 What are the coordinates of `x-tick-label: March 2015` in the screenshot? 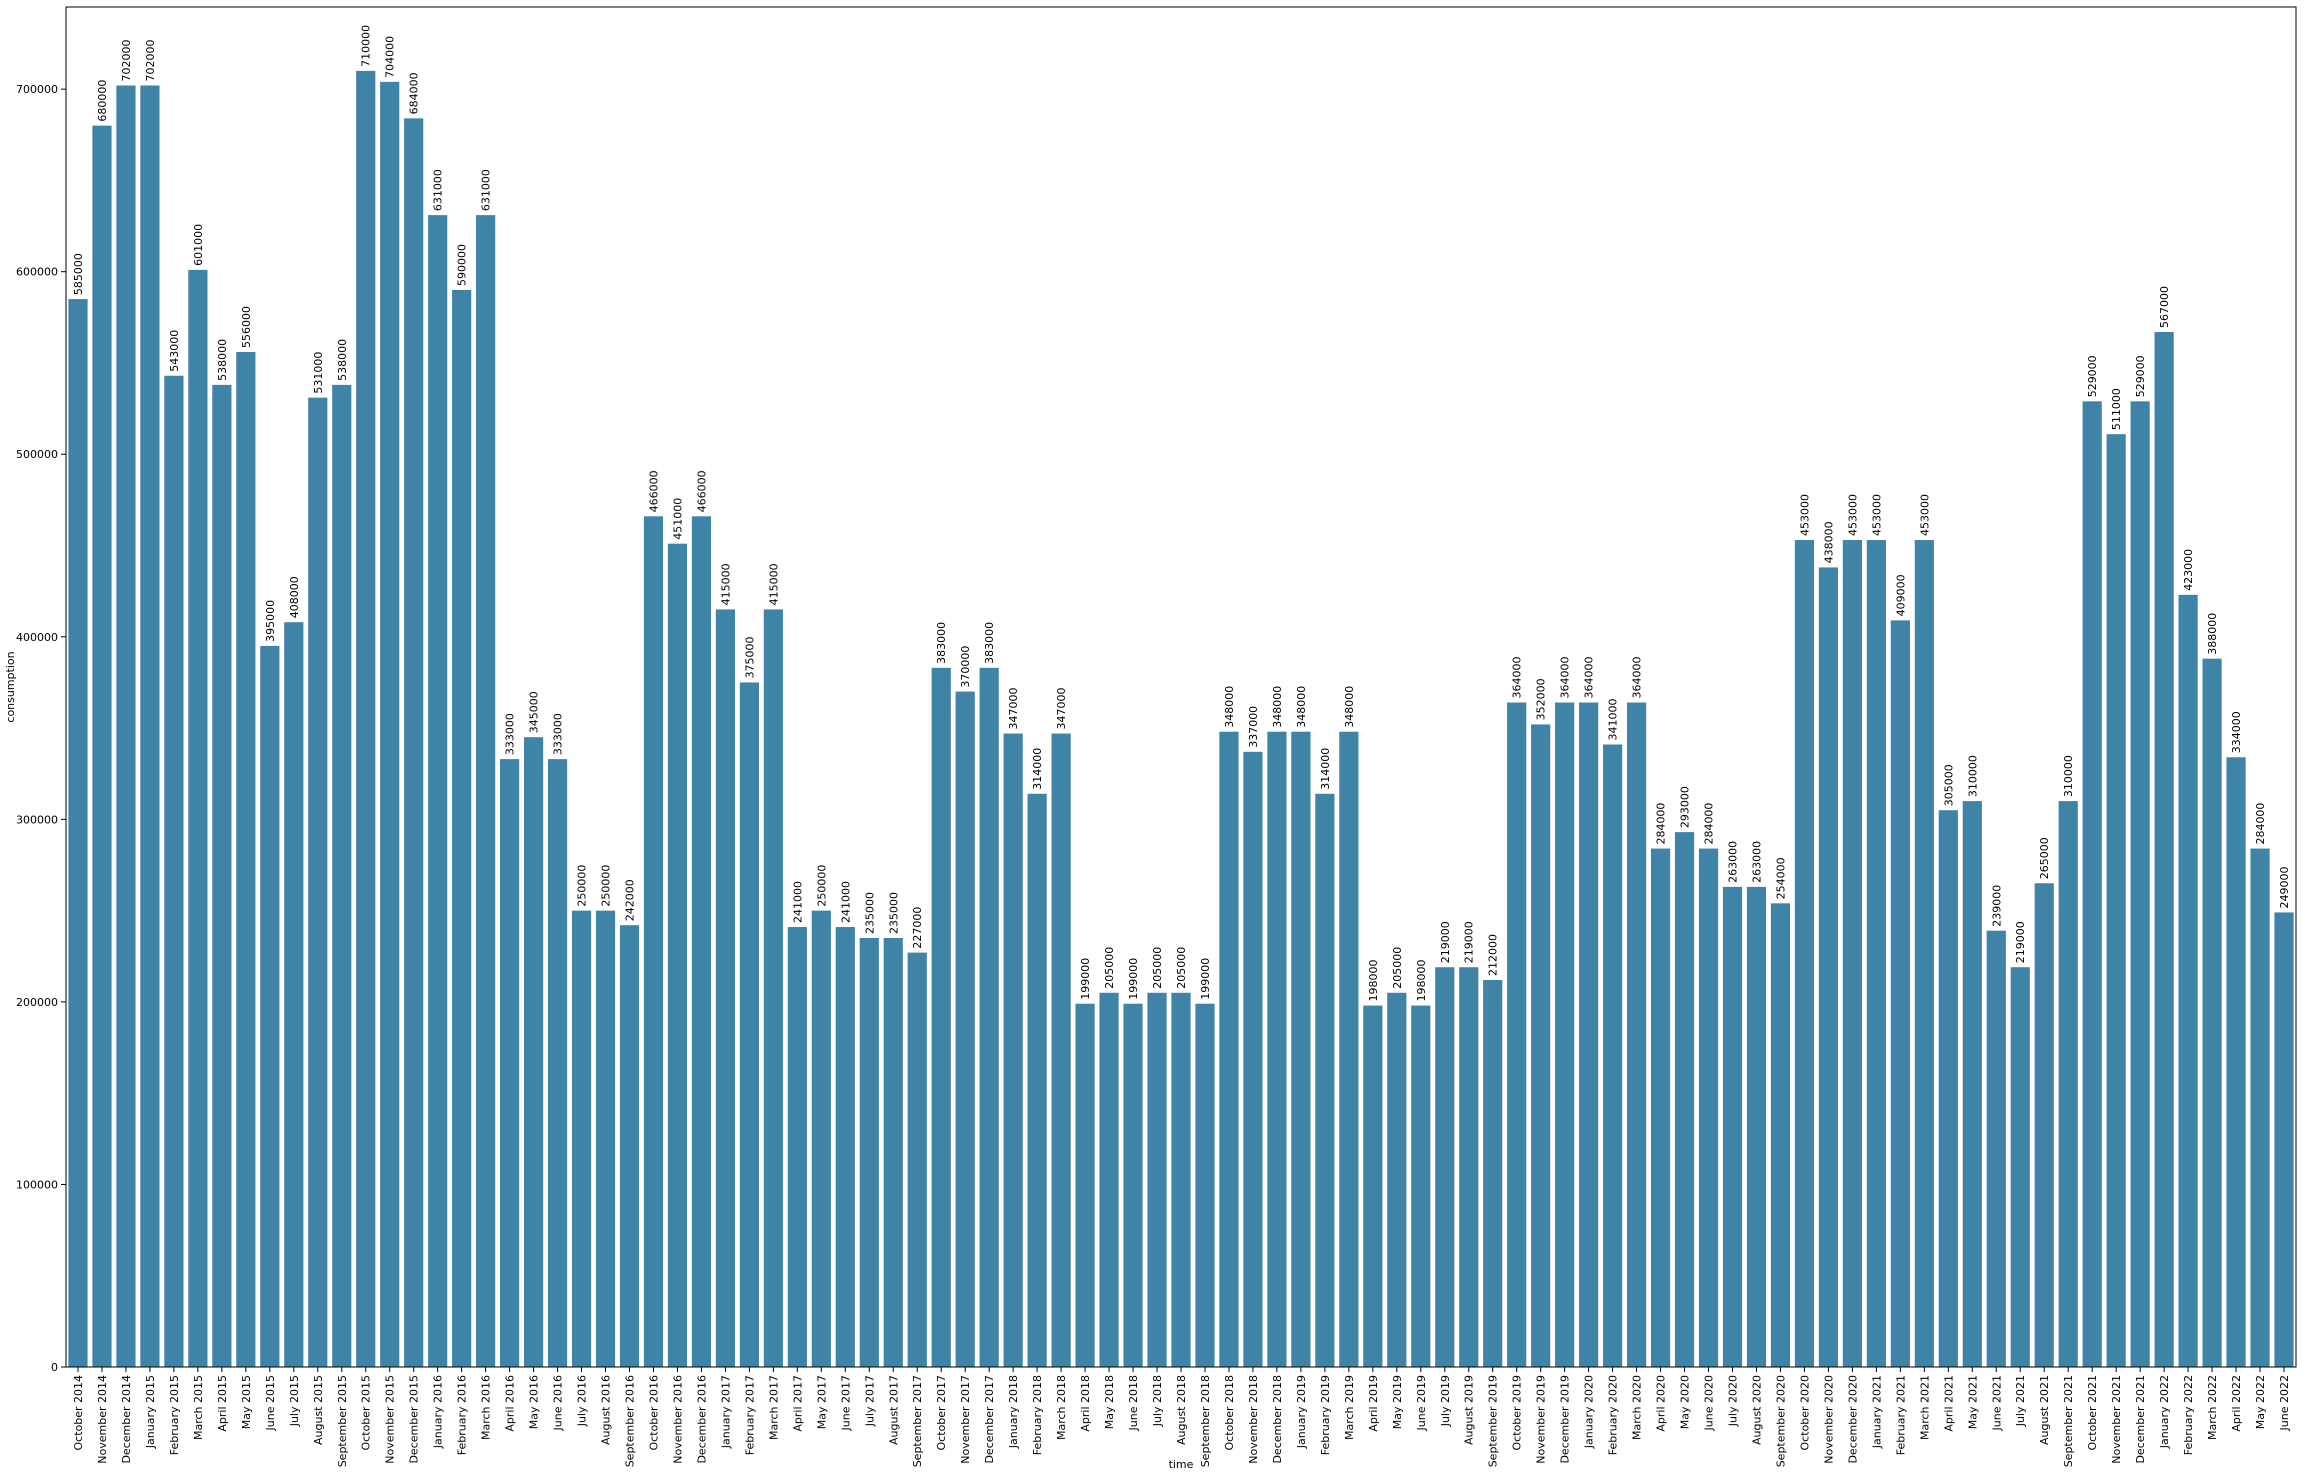 It's located at (198, 1407).